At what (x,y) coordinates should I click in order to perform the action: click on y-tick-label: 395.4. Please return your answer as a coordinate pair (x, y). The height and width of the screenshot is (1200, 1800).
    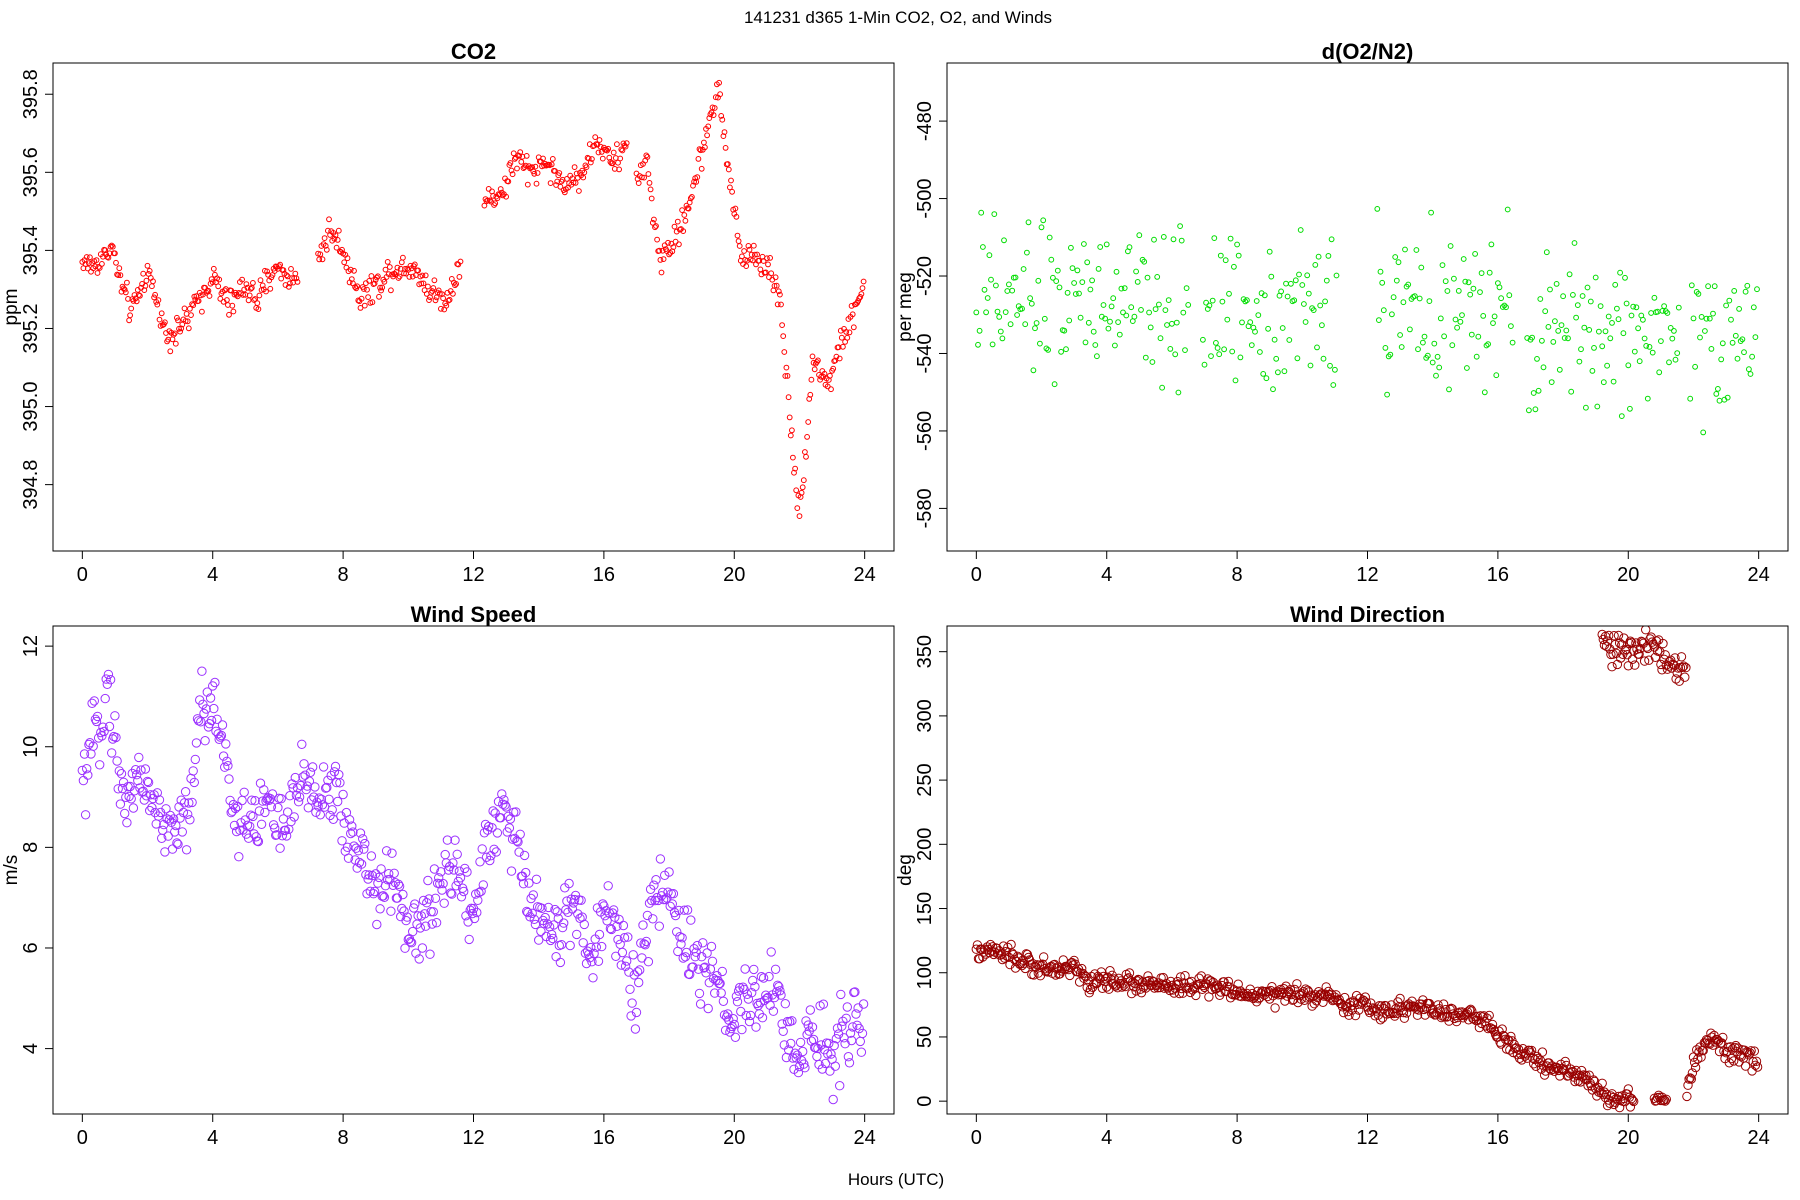
    Looking at the image, I should click on (31, 250).